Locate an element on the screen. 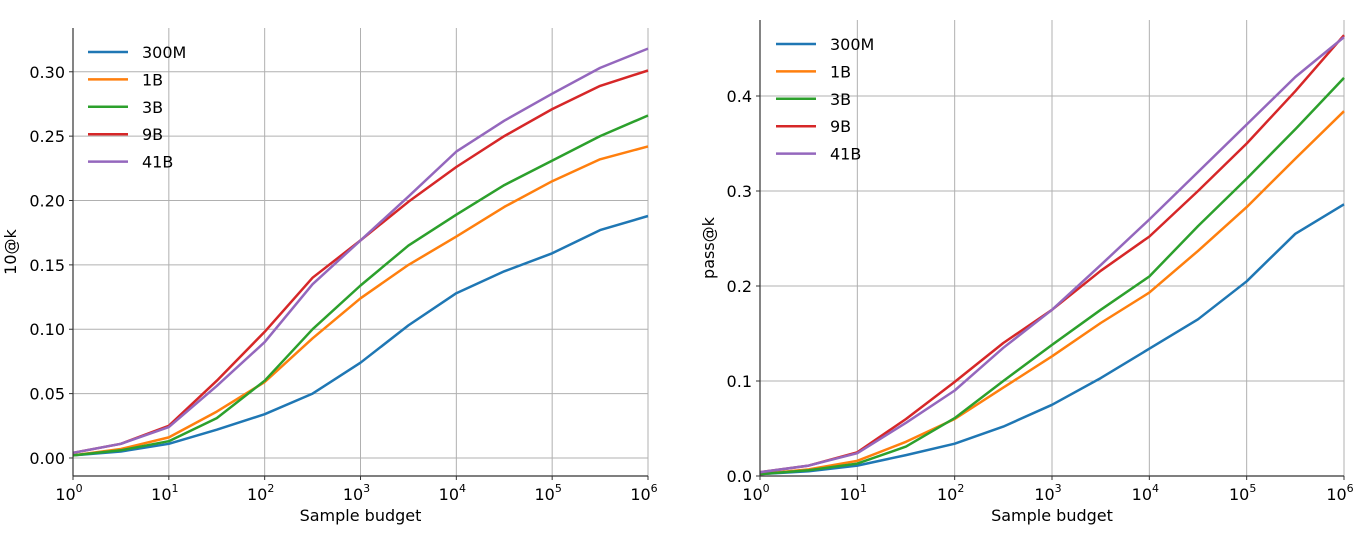  y-tick-label: 0.05 is located at coordinates (47, 394).